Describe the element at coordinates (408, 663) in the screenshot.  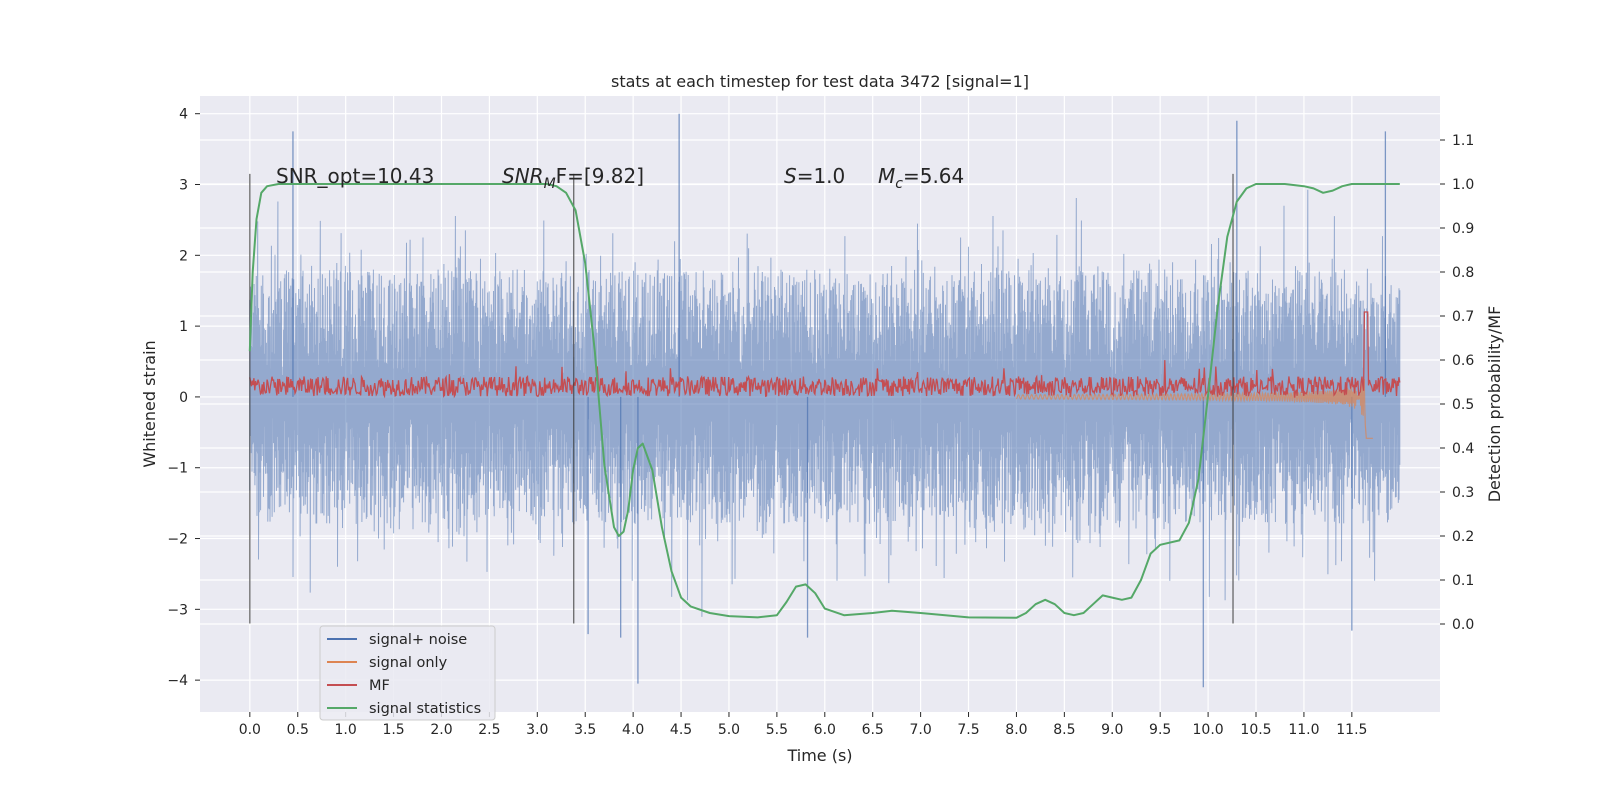
I see `legend-label-signal-only: signal only` at that location.